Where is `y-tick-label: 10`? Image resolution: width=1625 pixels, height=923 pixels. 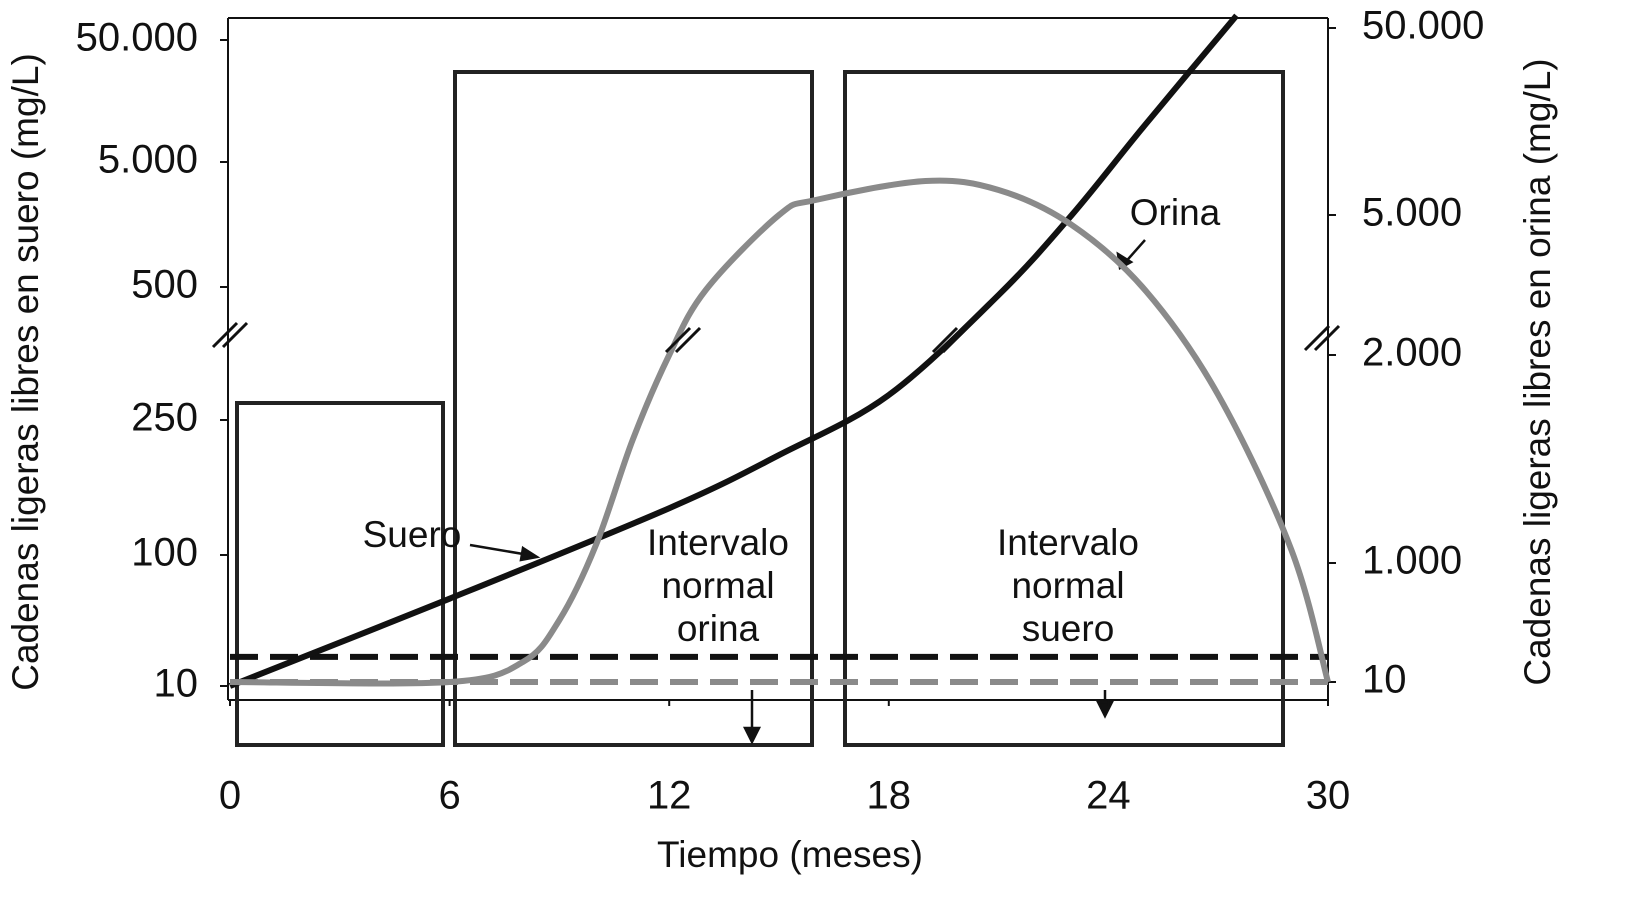
y-tick-label: 10 is located at coordinates (176, 684).